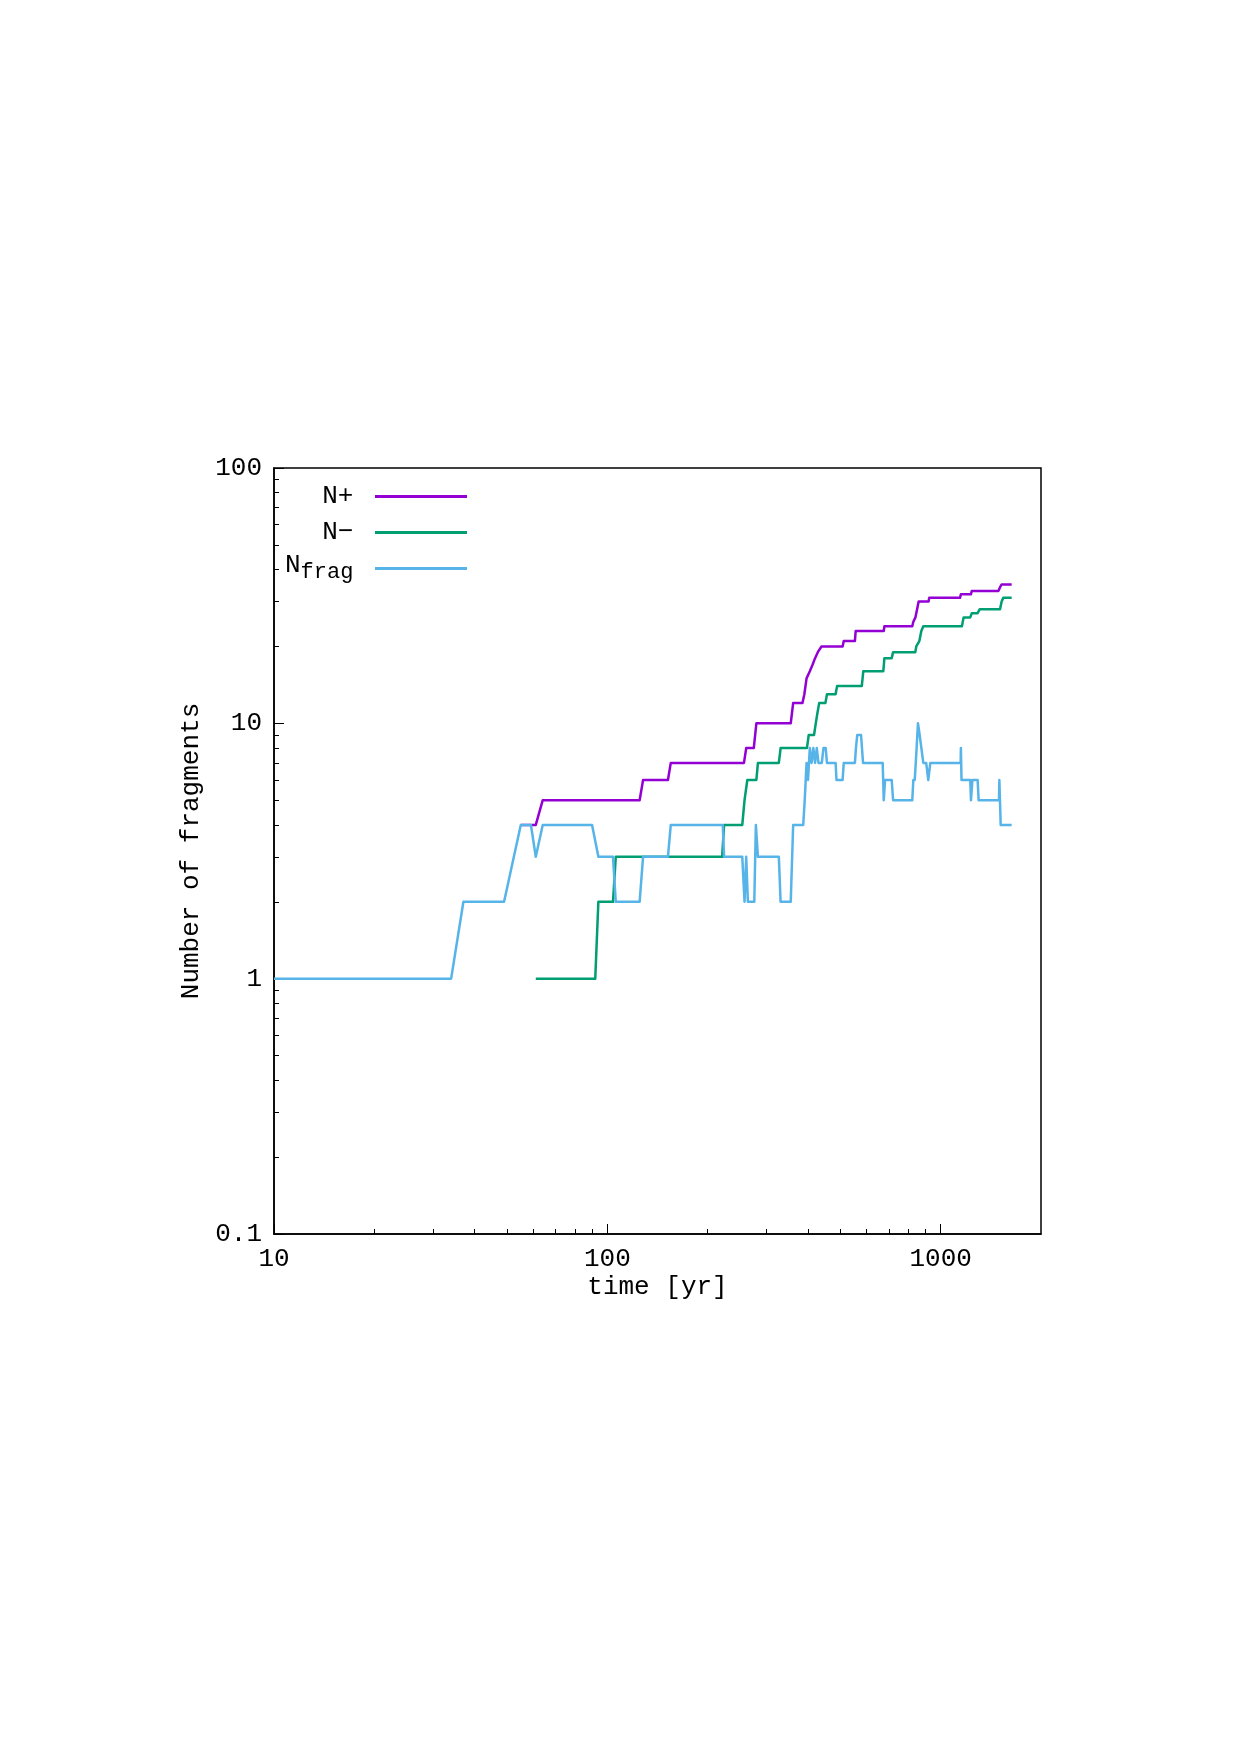 The width and height of the screenshot is (1241, 1754). What do you see at coordinates (238, 468) in the screenshot?
I see `y-tick-label: 100` at bounding box center [238, 468].